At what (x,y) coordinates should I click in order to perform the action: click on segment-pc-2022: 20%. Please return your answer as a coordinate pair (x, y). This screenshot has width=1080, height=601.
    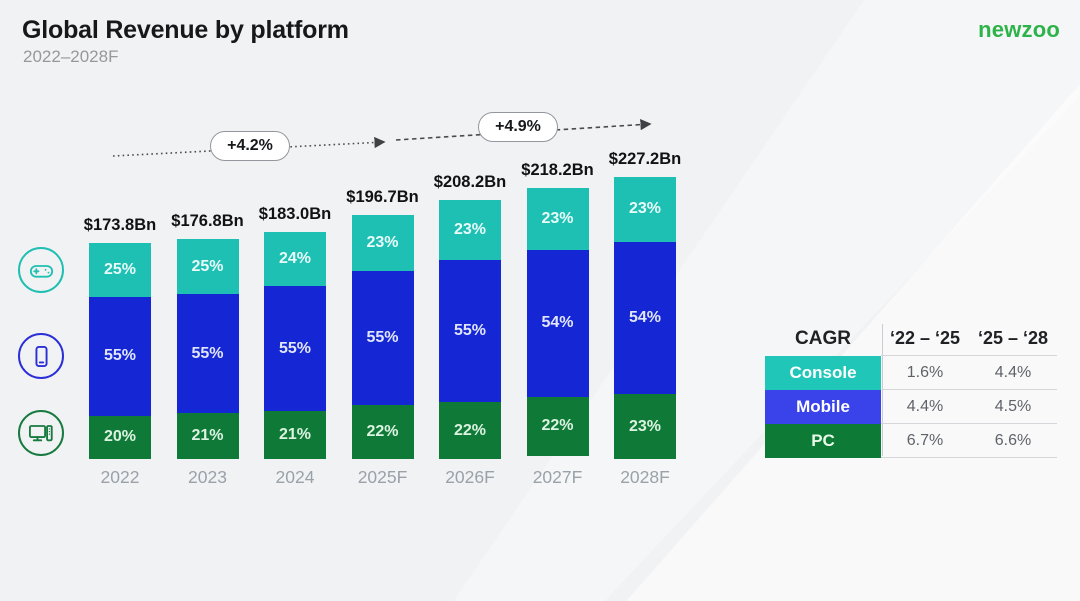
    Looking at the image, I should click on (120, 437).